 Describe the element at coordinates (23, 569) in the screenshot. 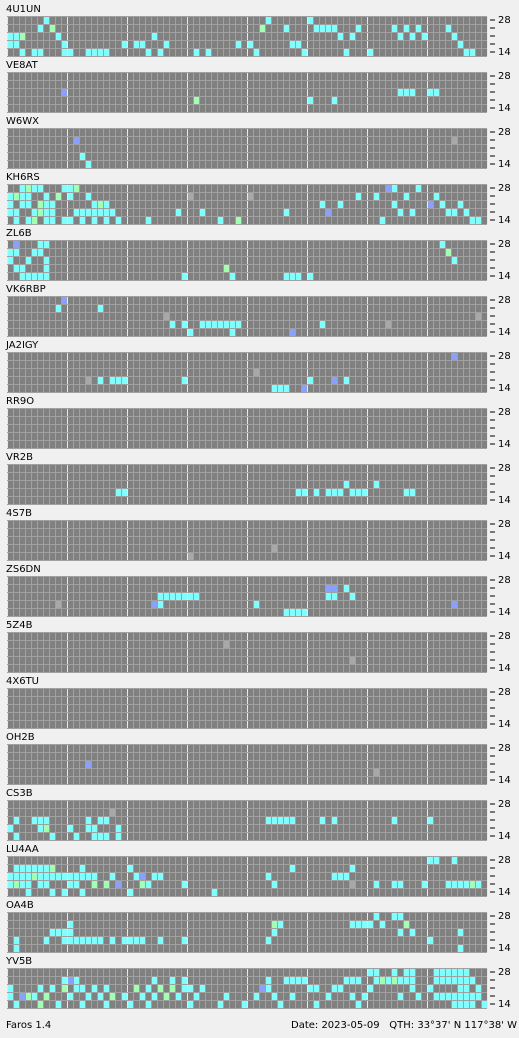

I see `station-name: ZS6DN` at that location.